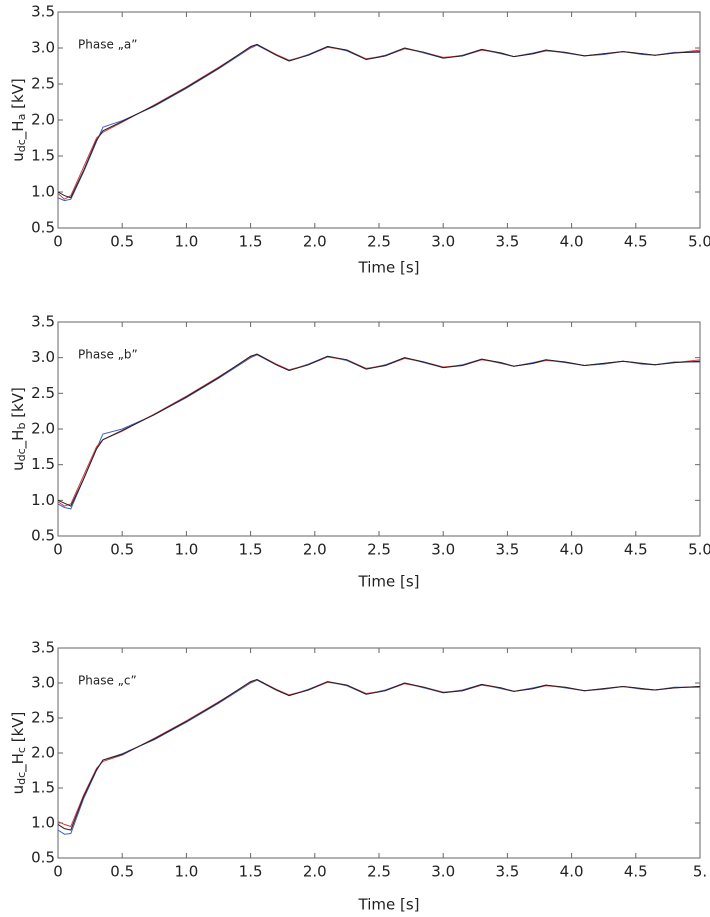 Image resolution: width=710 pixels, height=917 pixels. I want to click on annotation: Phase „b”, so click(108, 355).